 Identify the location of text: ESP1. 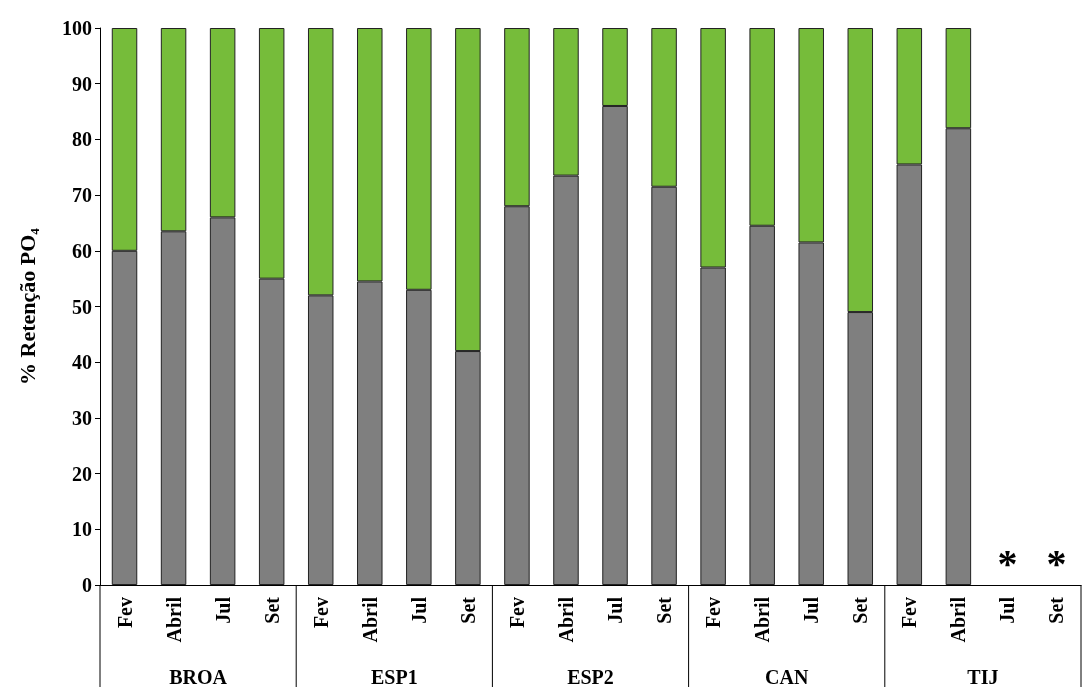
(394, 677).